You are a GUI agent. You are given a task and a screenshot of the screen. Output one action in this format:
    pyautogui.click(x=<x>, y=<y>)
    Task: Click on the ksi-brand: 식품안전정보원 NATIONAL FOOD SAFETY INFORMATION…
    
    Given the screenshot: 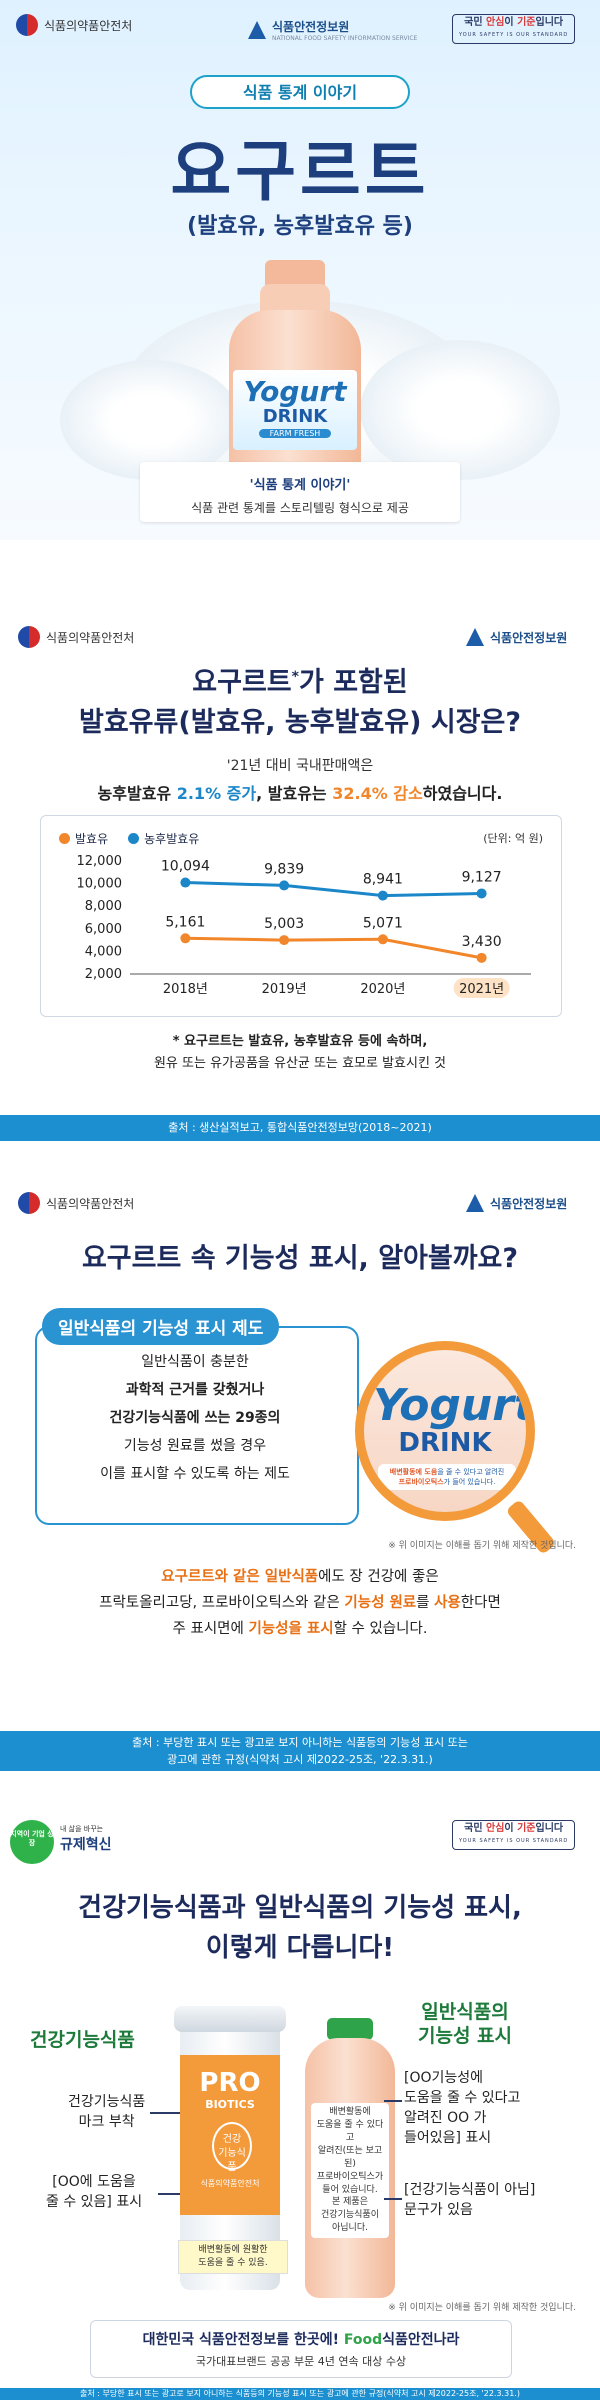 What is the action you would take?
    pyautogui.click(x=332, y=30)
    